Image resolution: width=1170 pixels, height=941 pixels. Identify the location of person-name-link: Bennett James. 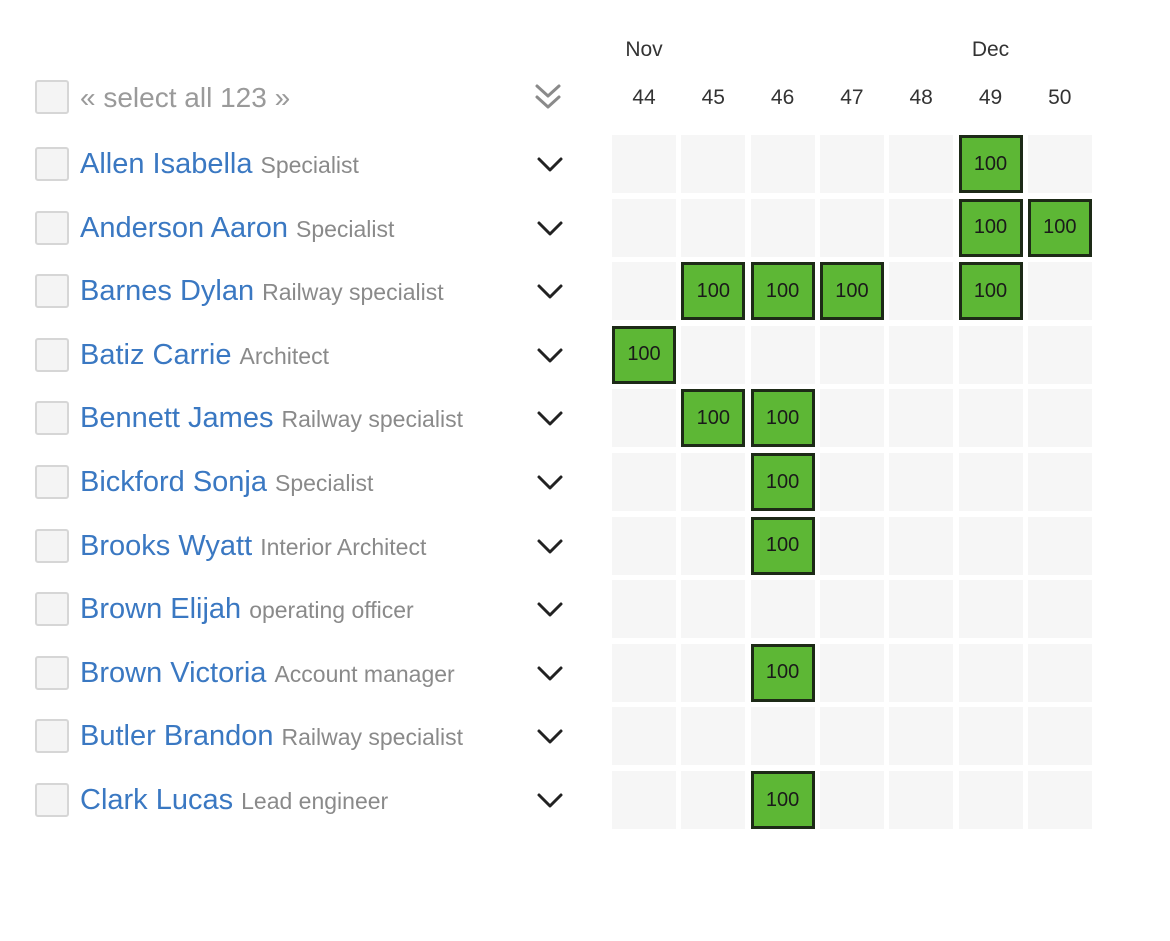
(177, 418).